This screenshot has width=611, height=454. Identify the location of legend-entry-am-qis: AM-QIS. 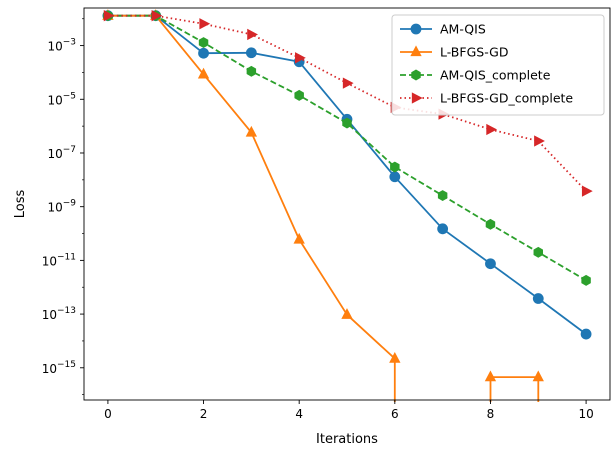
(443, 29).